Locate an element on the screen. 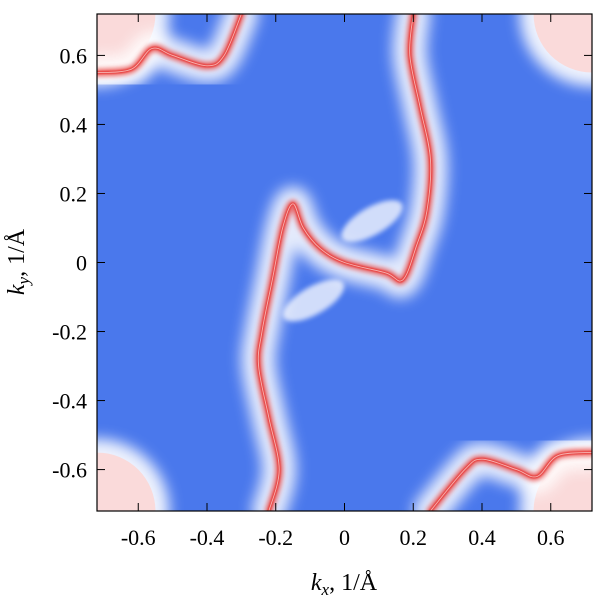  x-axis-title: kx, 1/Å is located at coordinates (344, 584).